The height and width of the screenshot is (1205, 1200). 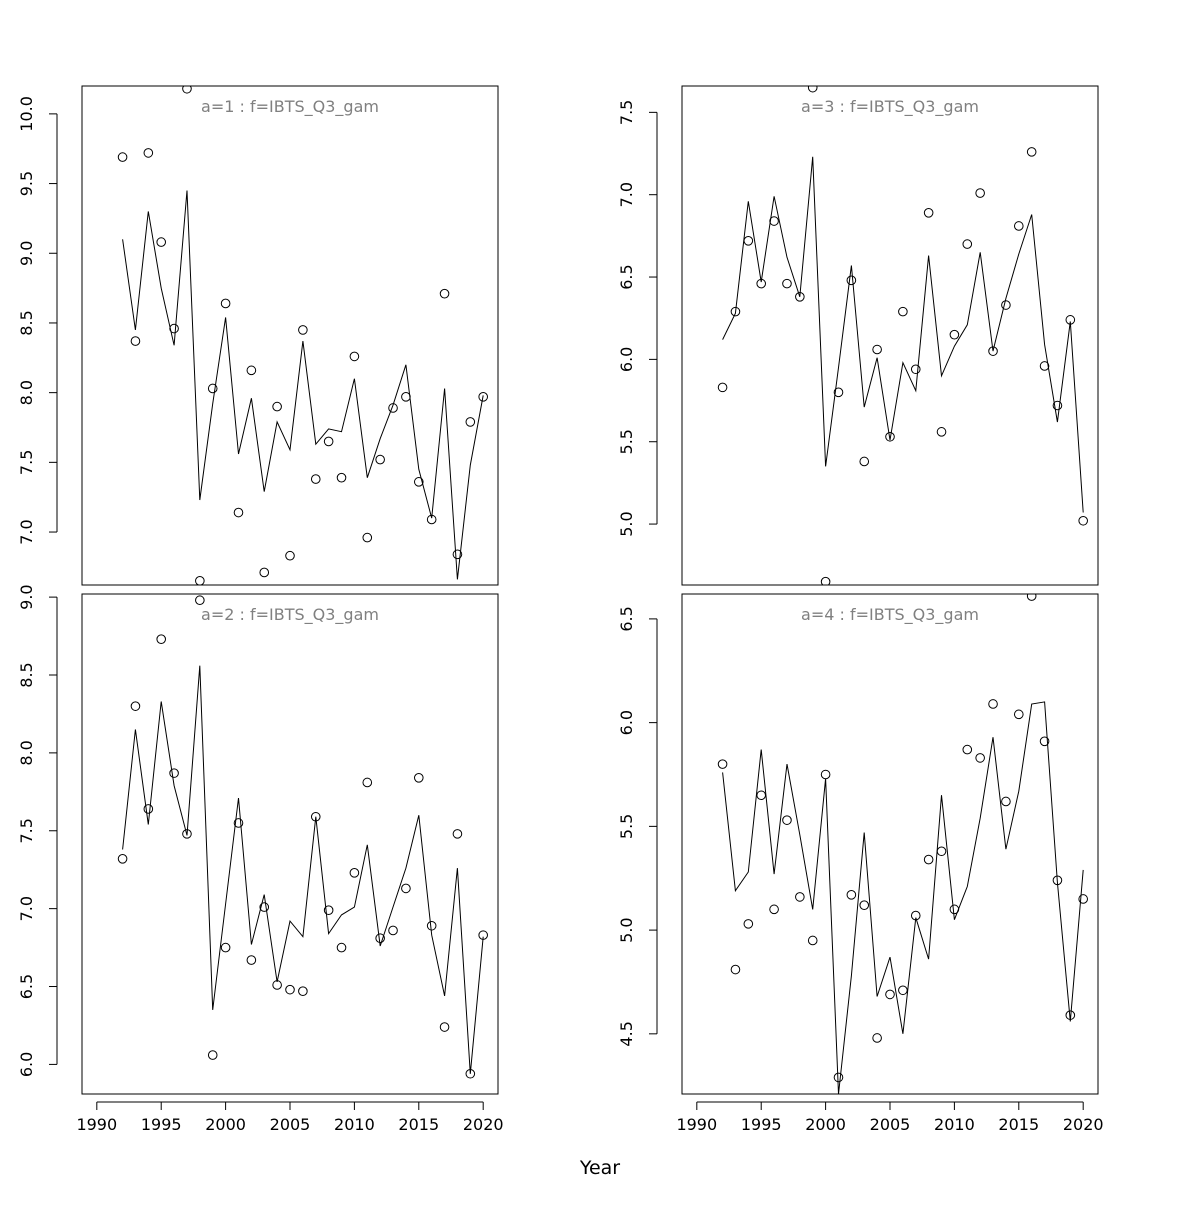 What do you see at coordinates (626, 1033) in the screenshot?
I see `y-tick-label: 4.5` at bounding box center [626, 1033].